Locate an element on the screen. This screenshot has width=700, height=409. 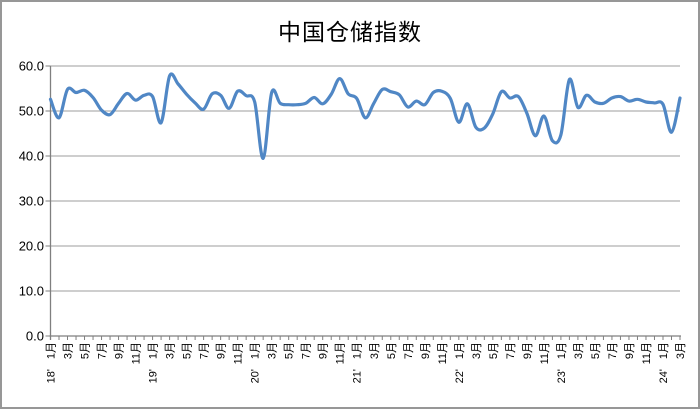
x-year-label: 20' is located at coordinates (256, 376).